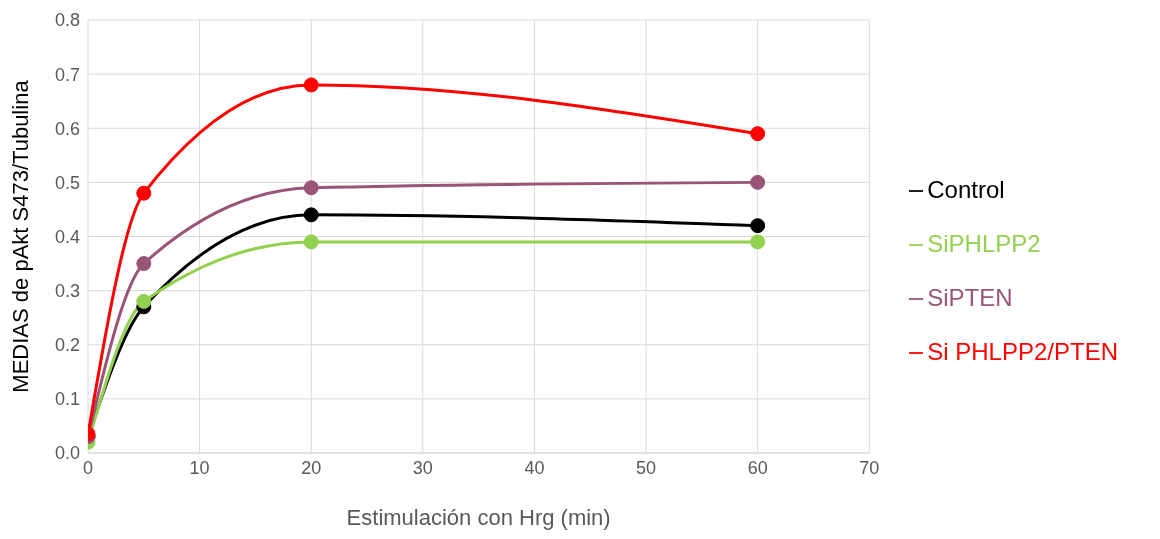  Describe the element at coordinates (67, 128) in the screenshot. I see `y-tick-label: 0.6` at that location.